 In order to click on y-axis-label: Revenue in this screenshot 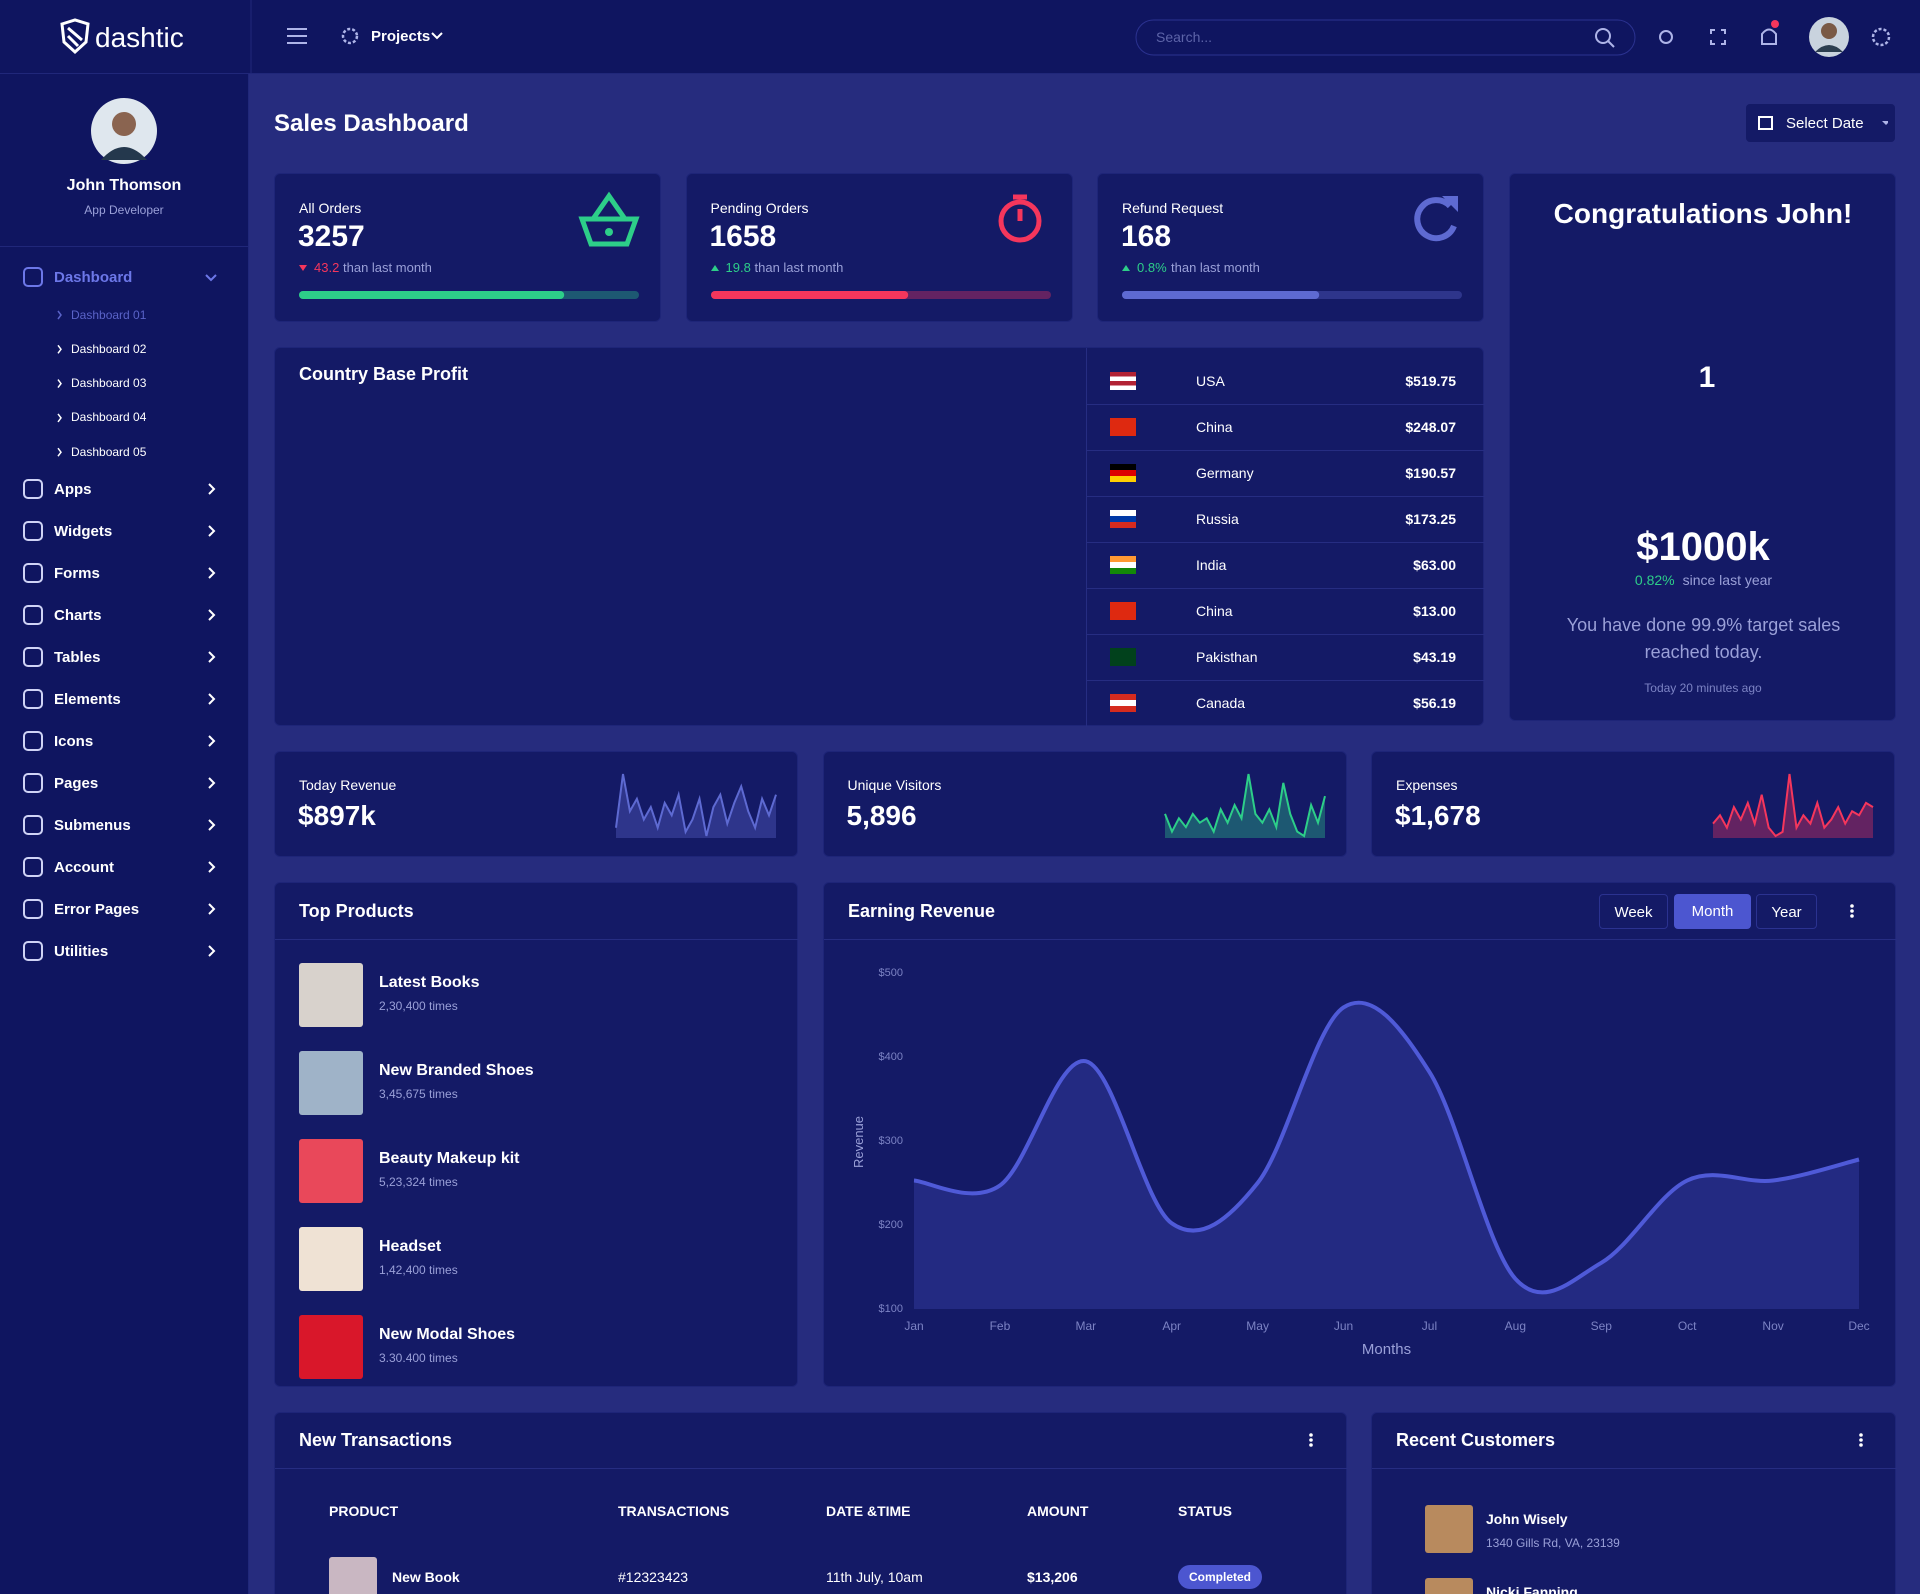, I will do `click(858, 1142)`.